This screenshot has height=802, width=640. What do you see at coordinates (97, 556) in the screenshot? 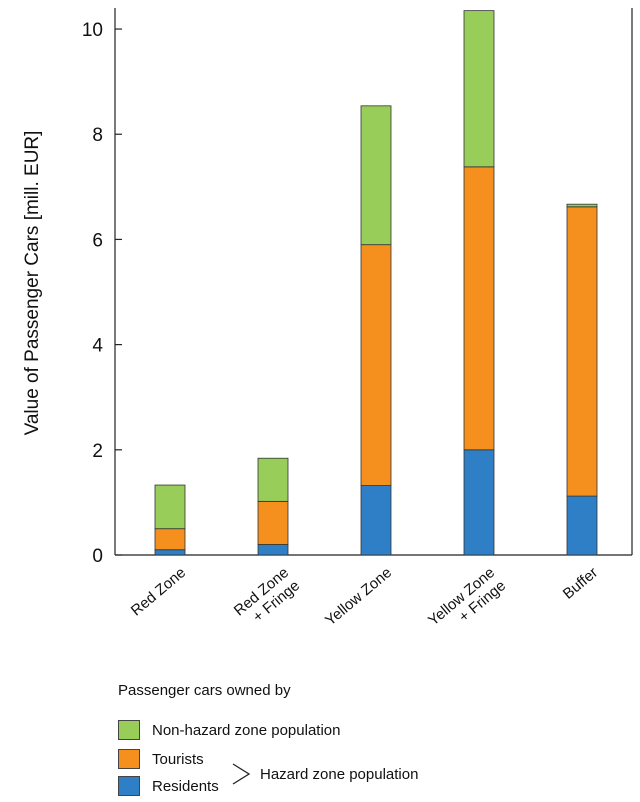
I see `y-tick-label: 0` at bounding box center [97, 556].